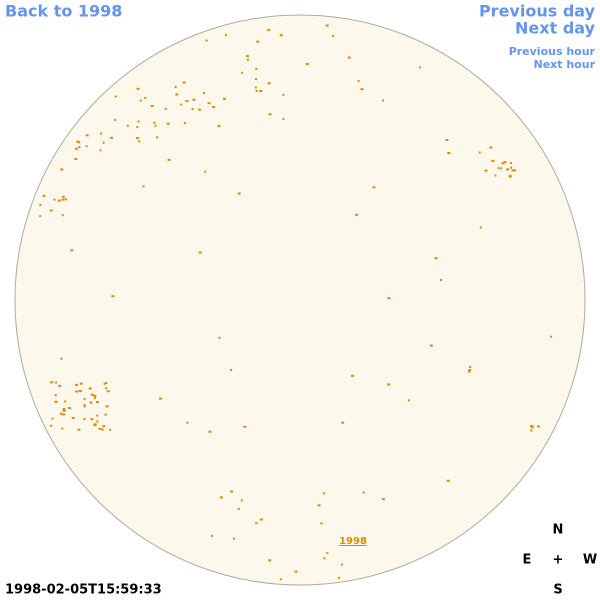 Image resolution: width=600 pixels, height=600 pixels. Describe the element at coordinates (353, 541) in the screenshot. I see `year-link: 1998` at that location.